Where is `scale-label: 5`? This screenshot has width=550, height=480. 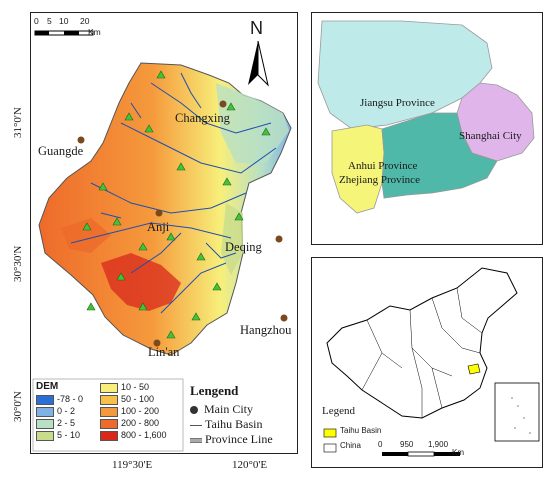 scale-label: 5 is located at coordinates (49, 21).